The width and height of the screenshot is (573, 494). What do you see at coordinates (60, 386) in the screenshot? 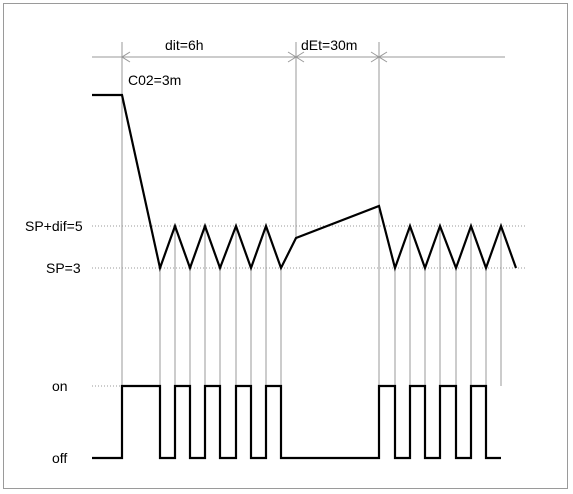
I see `on-label: on` at bounding box center [60, 386].